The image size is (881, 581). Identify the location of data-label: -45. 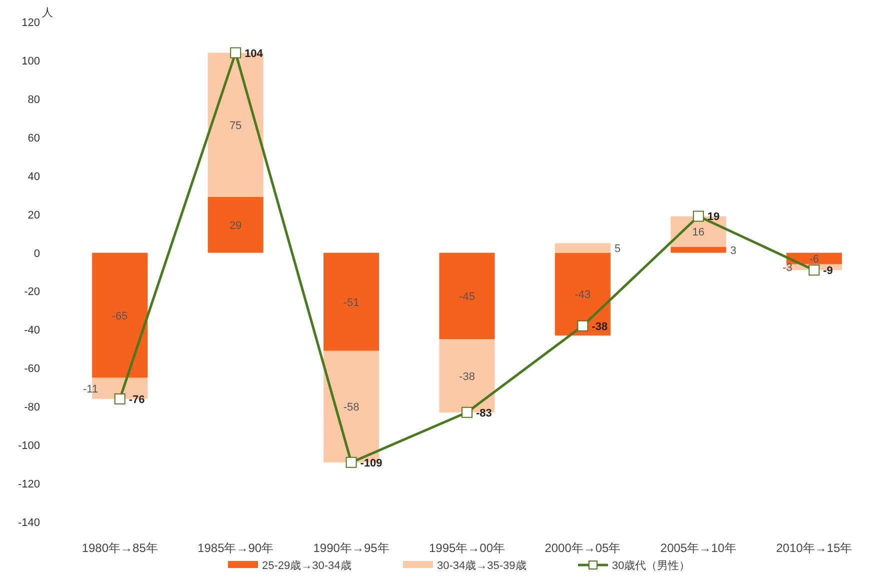
(467, 297).